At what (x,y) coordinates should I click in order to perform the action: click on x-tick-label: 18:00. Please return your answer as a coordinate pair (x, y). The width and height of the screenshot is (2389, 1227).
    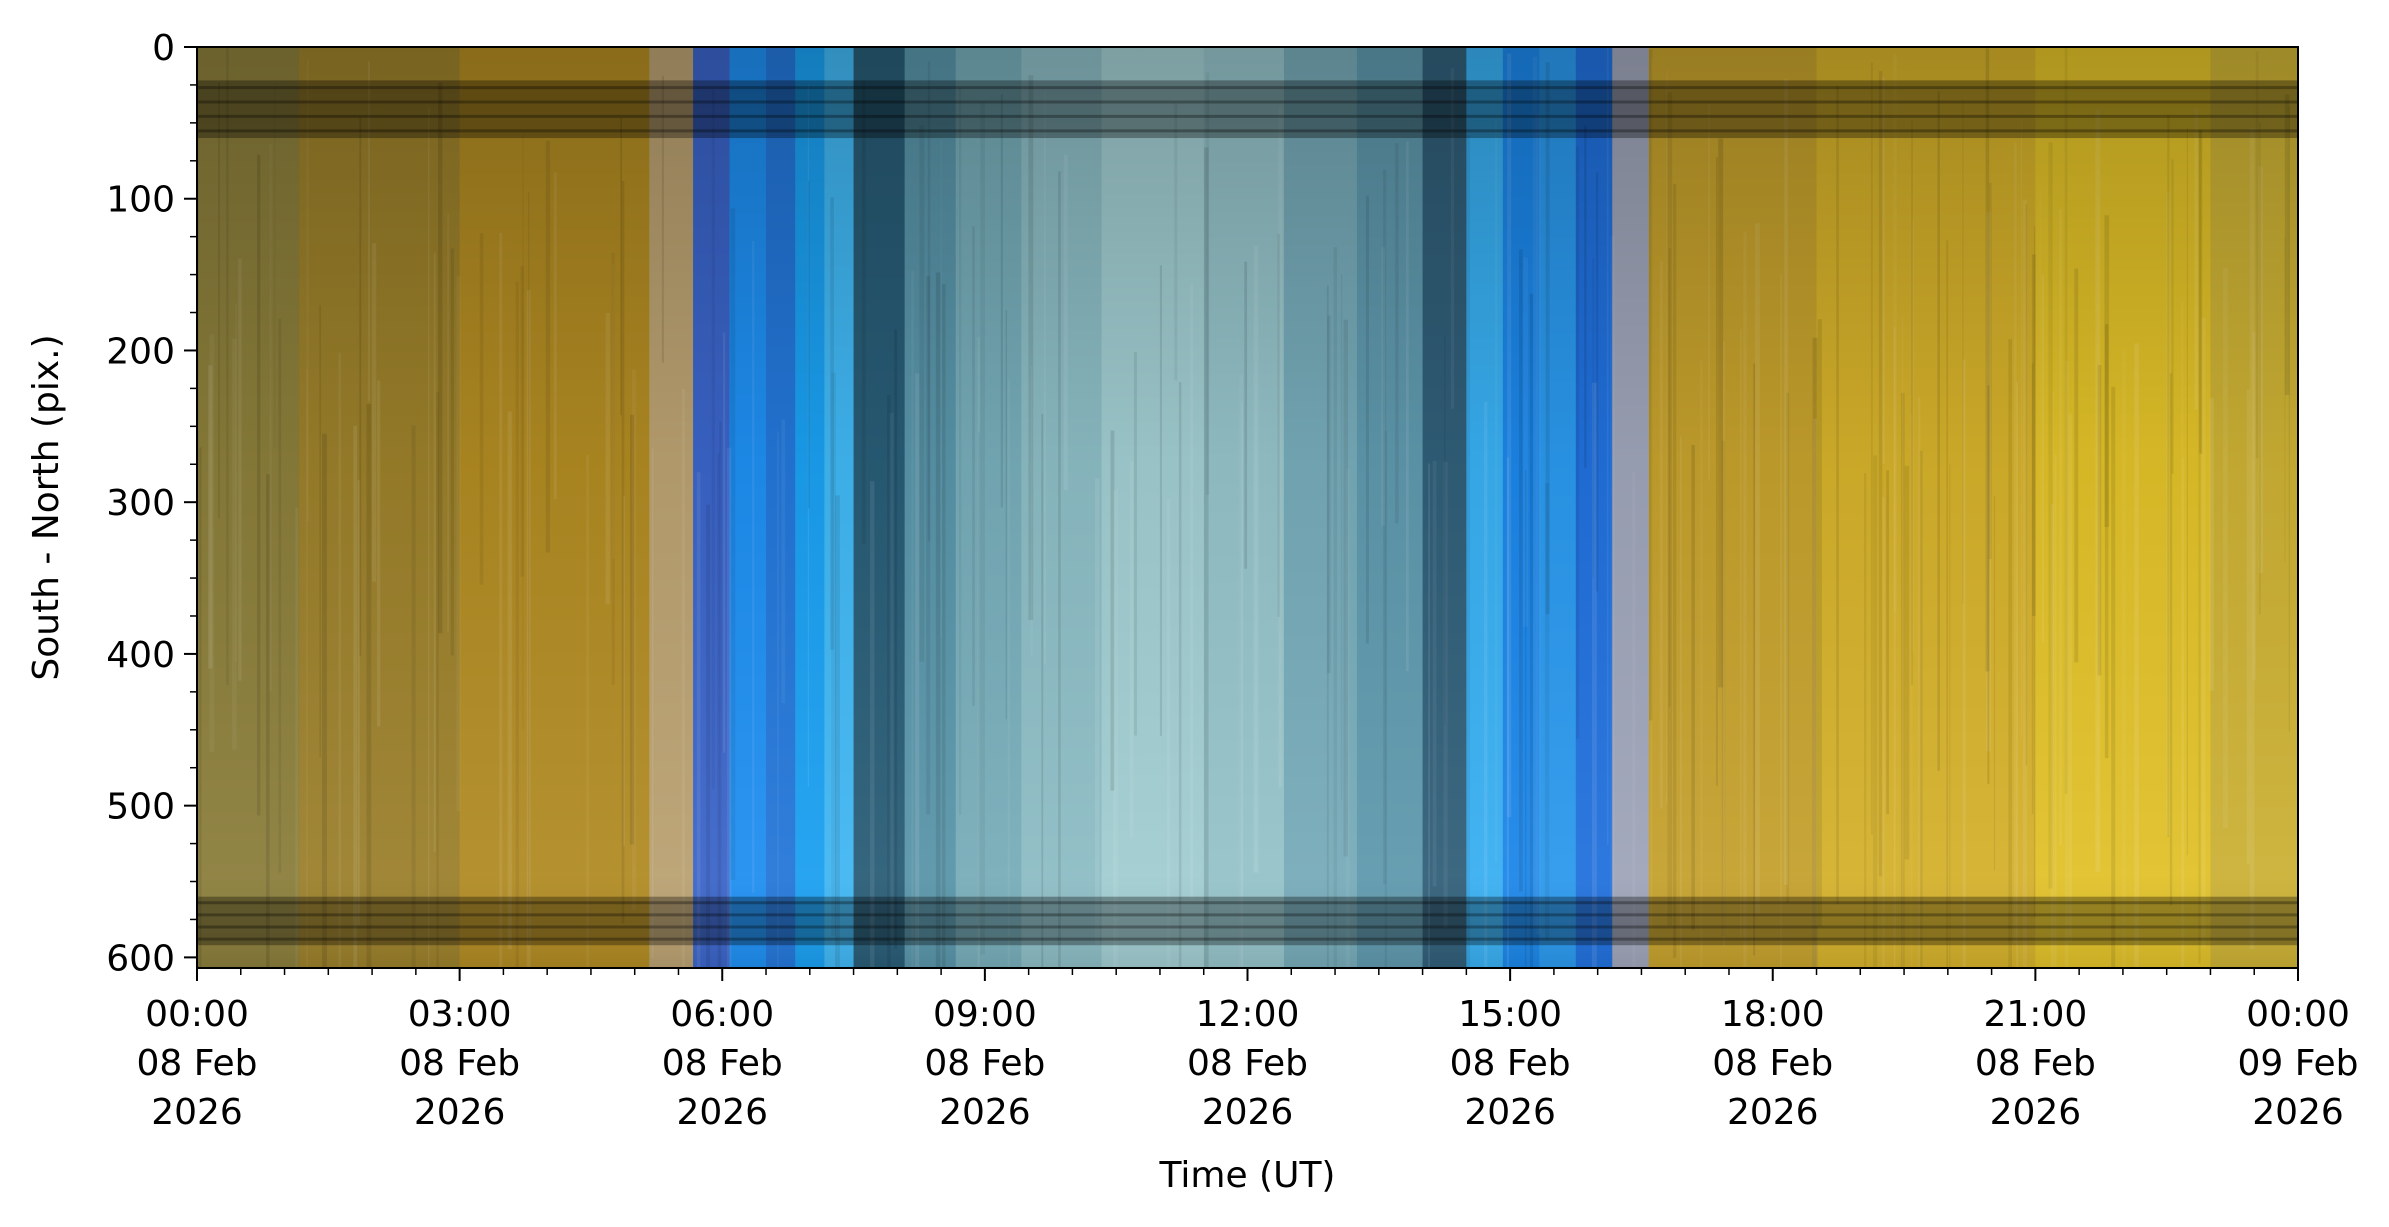
    Looking at the image, I should click on (1773, 1014).